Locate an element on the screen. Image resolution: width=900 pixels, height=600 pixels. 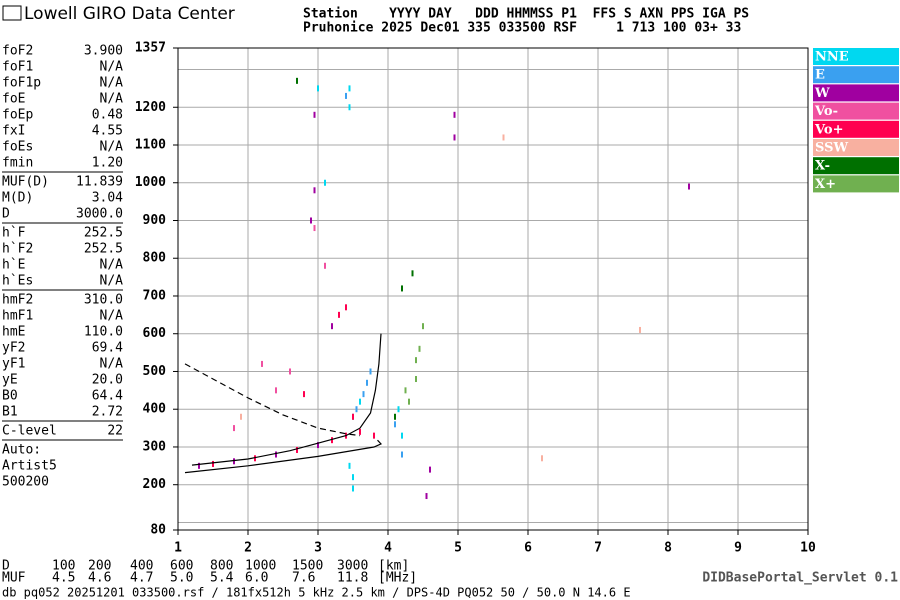
param-name: M(D) is located at coordinates (17, 198).